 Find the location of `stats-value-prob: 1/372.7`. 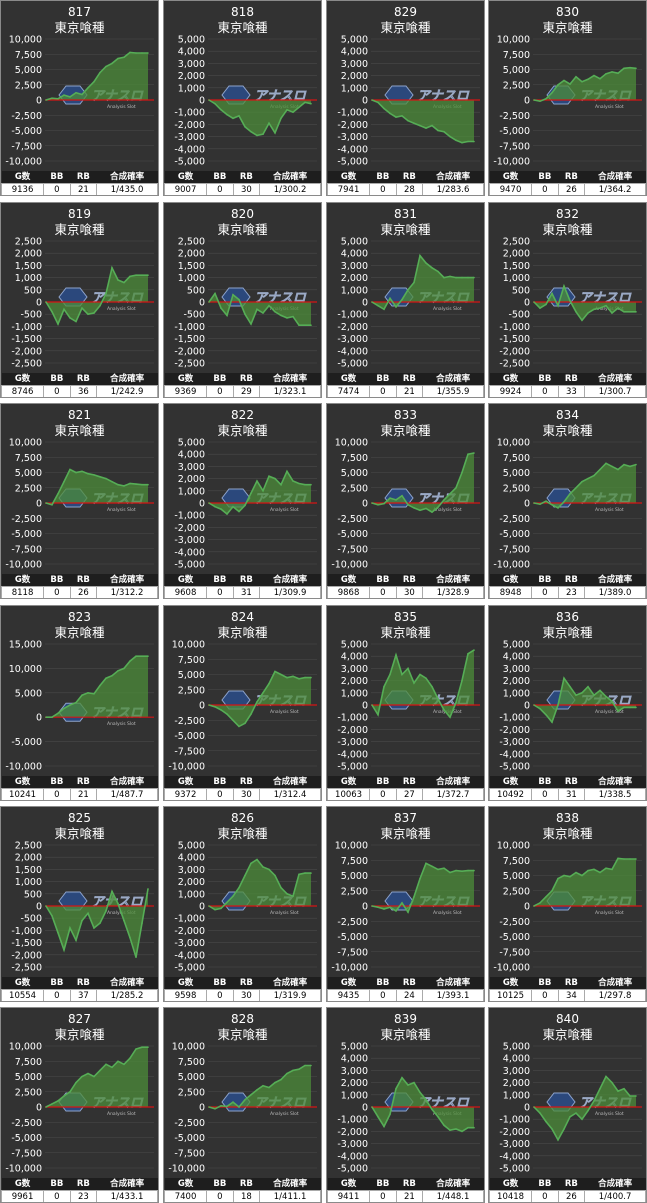

stats-value-prob: 1/372.7 is located at coordinates (453, 795).